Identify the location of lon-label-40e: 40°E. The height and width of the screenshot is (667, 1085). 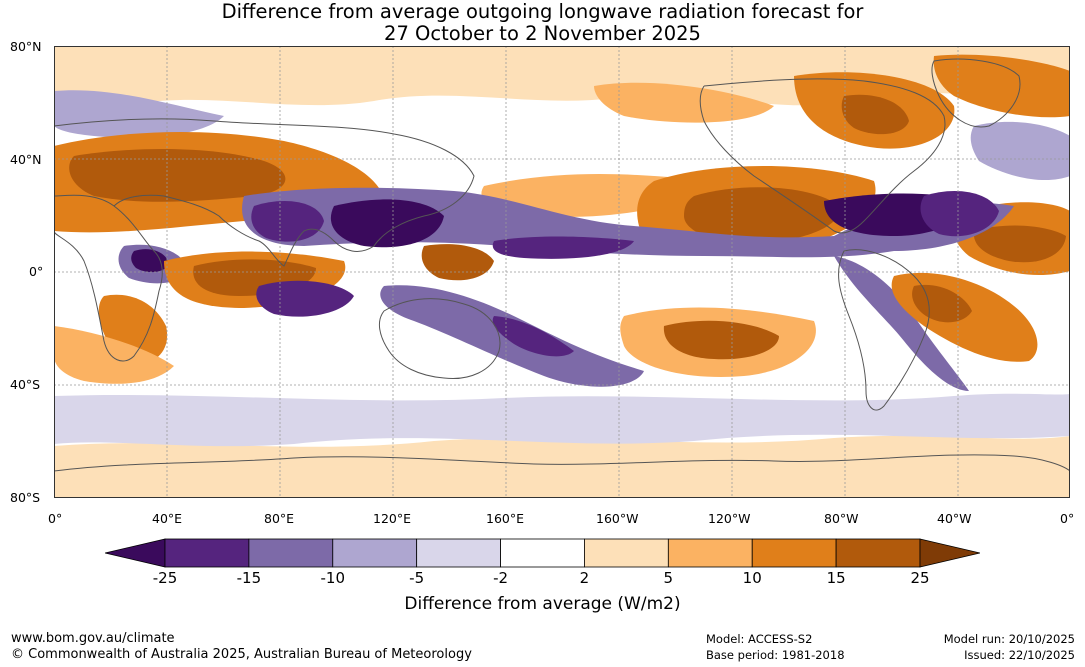
(167, 518).